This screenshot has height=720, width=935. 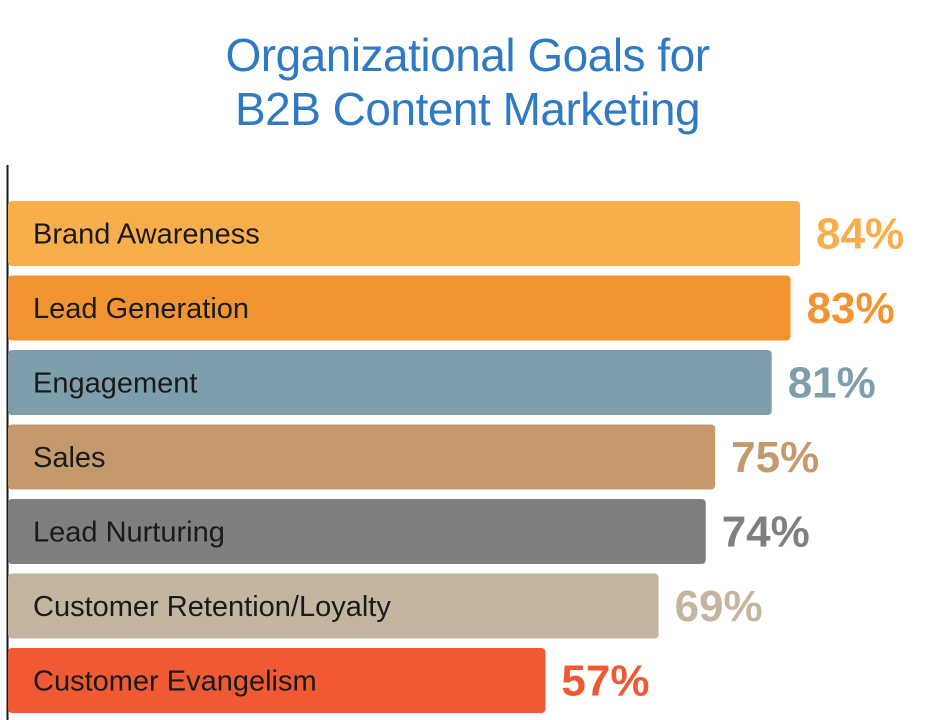 I want to click on value-label: 84%, so click(x=860, y=234).